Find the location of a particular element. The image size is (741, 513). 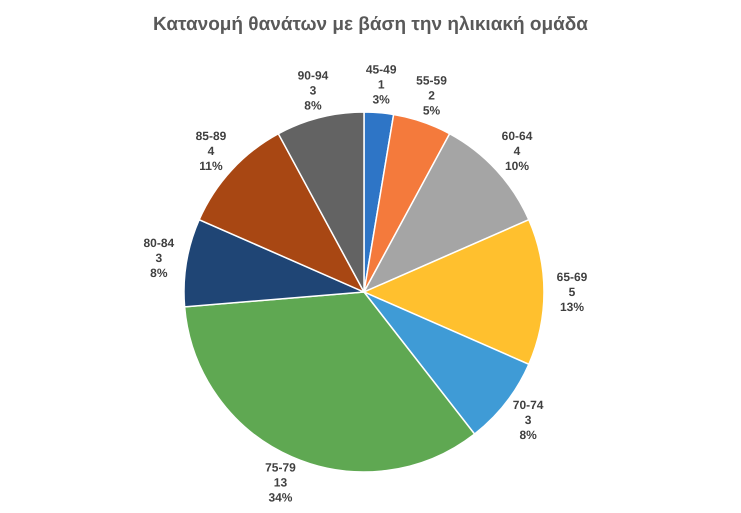

slice-label: 70-74 is located at coordinates (528, 405).